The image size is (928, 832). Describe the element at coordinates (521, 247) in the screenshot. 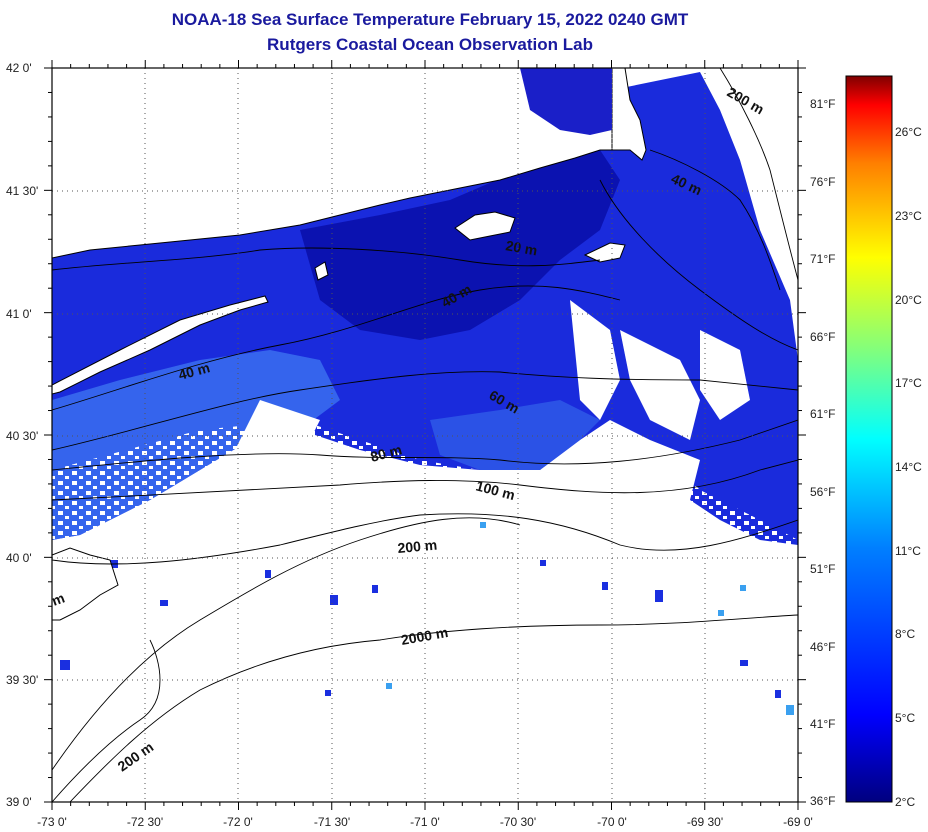

I see `contour-label: 20 m` at that location.